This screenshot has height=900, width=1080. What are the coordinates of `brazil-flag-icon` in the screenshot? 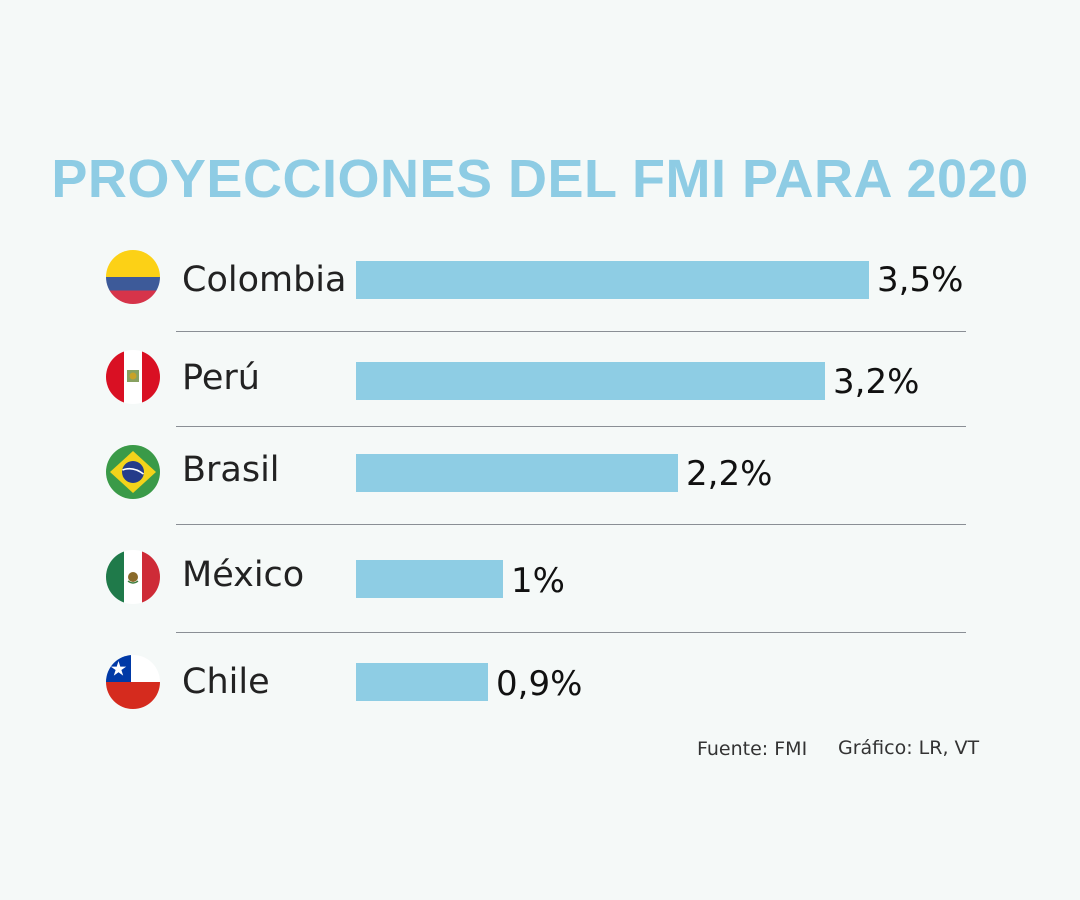 It's located at (133, 472).